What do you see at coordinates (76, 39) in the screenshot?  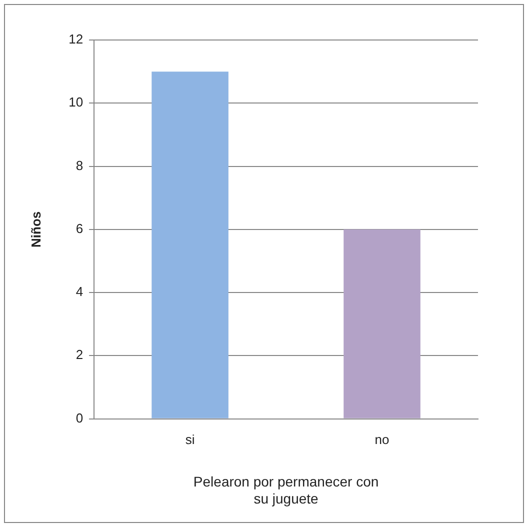 I see `y-tick-label: 12` at bounding box center [76, 39].